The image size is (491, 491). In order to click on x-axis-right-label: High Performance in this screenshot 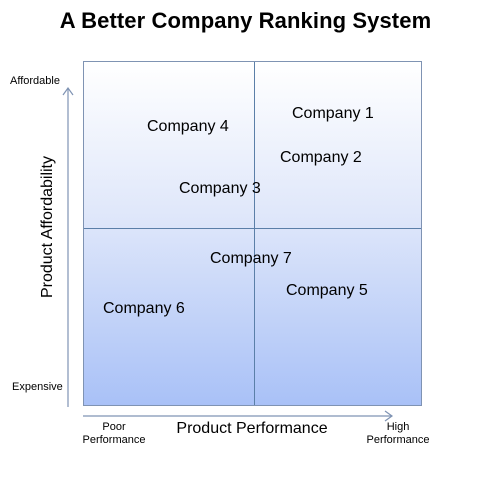, I will do `click(398, 434)`.